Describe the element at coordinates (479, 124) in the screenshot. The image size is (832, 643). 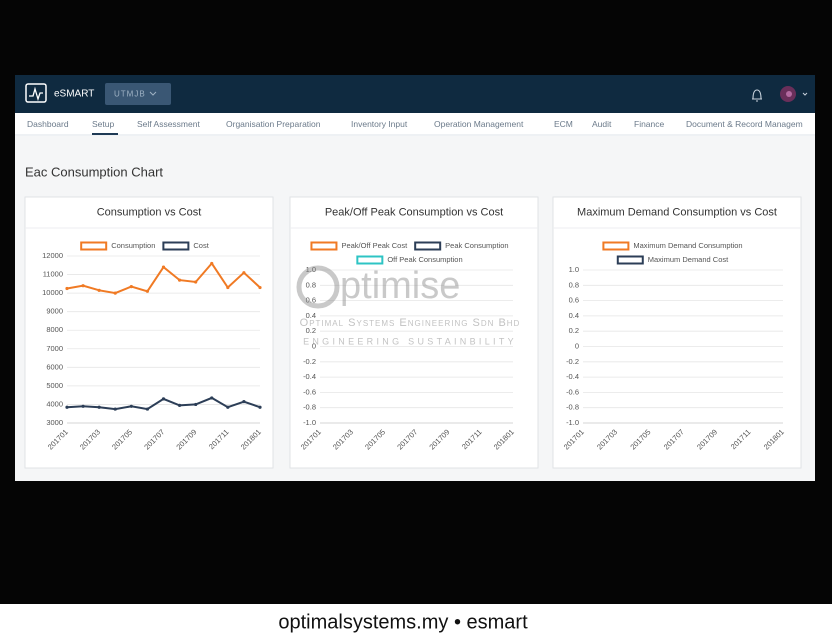
I see `nav-tab: Operation Management` at that location.